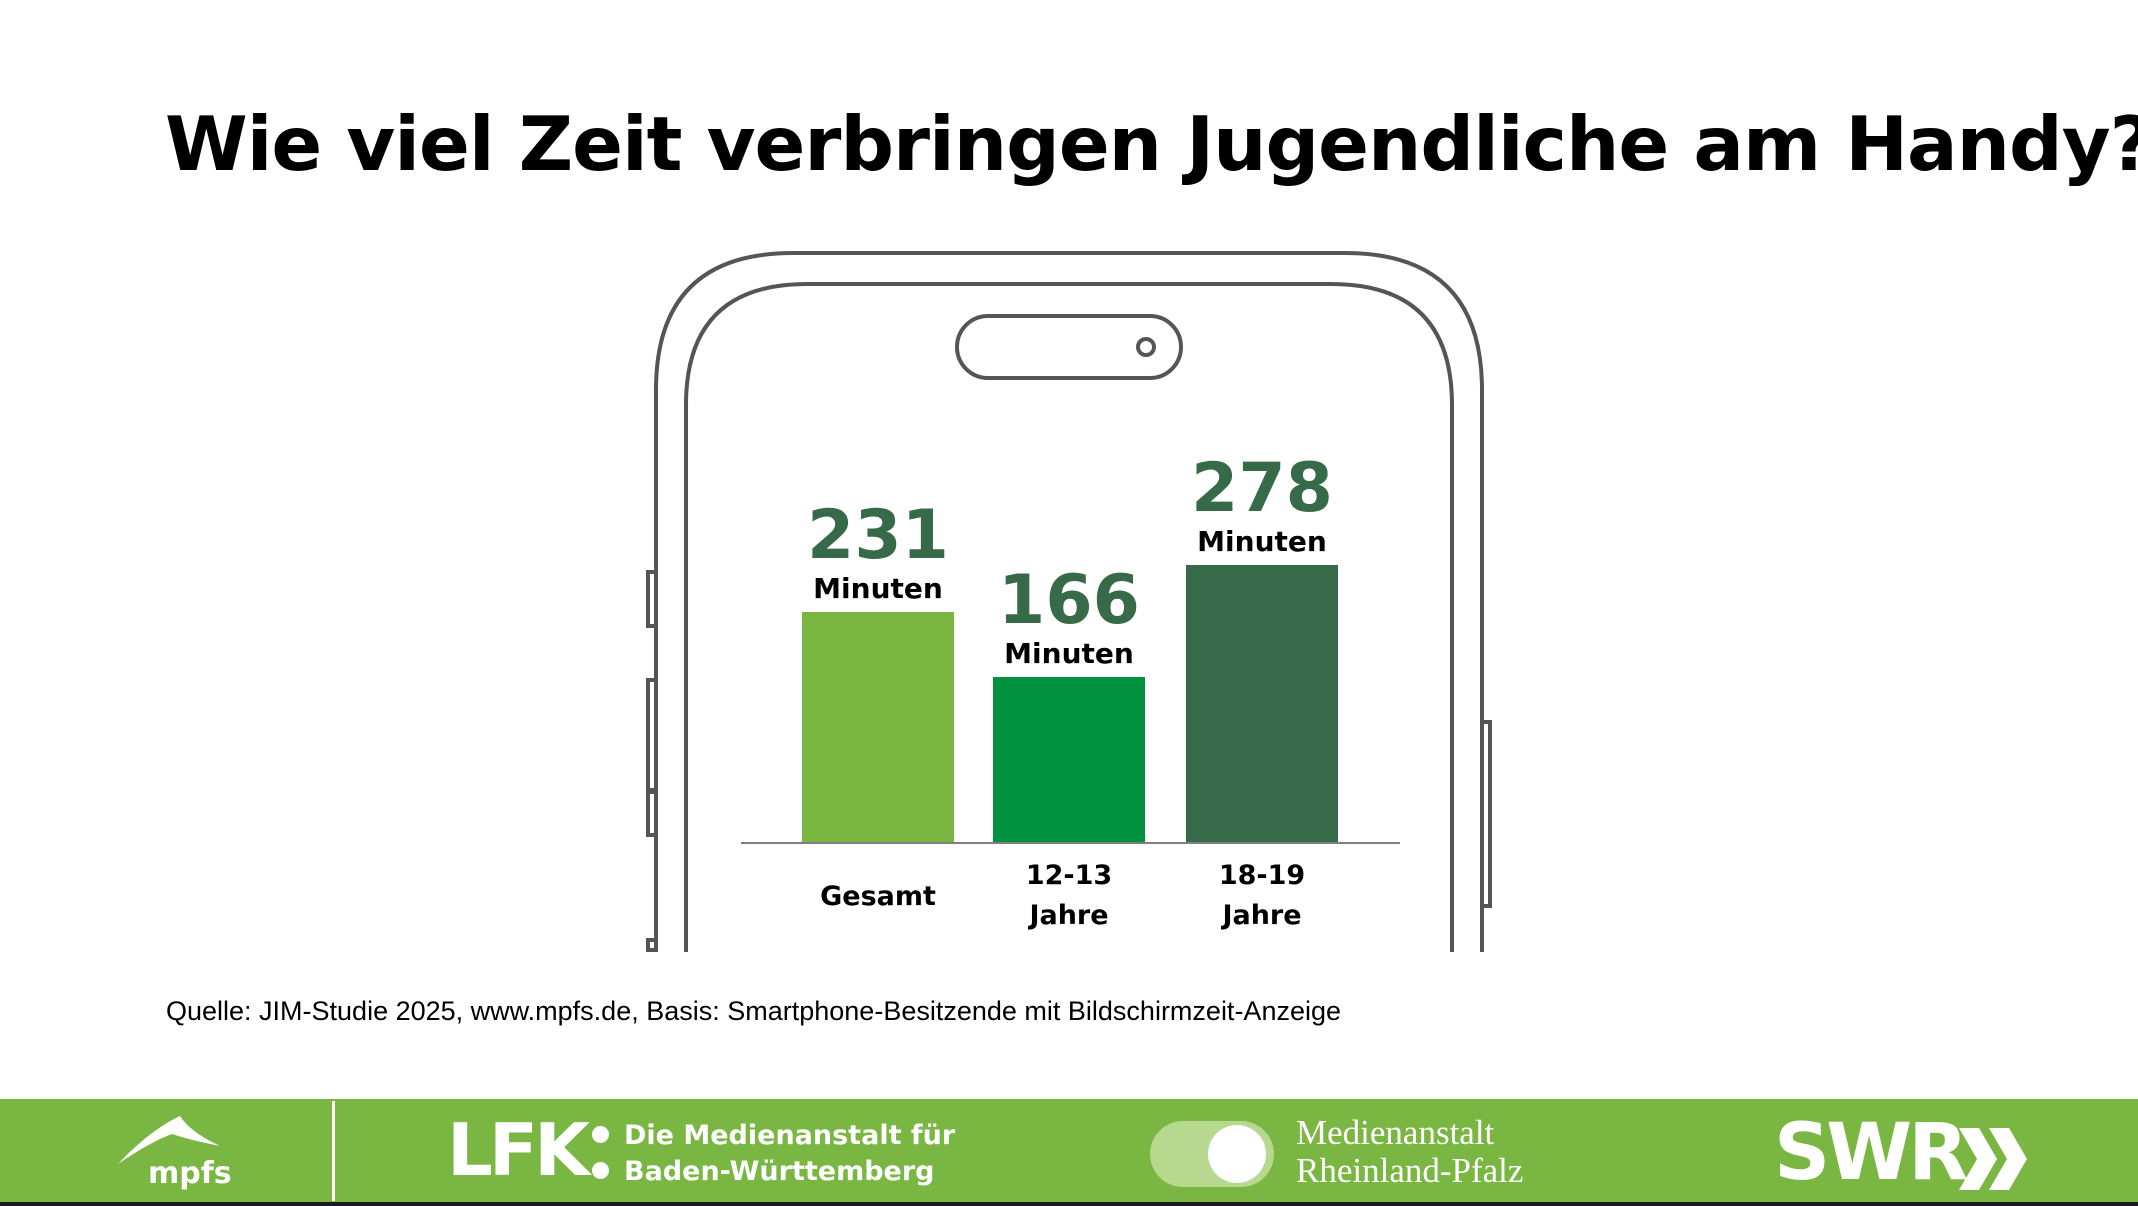  What do you see at coordinates (878, 896) in the screenshot?
I see `category-label: Gesamt` at bounding box center [878, 896].